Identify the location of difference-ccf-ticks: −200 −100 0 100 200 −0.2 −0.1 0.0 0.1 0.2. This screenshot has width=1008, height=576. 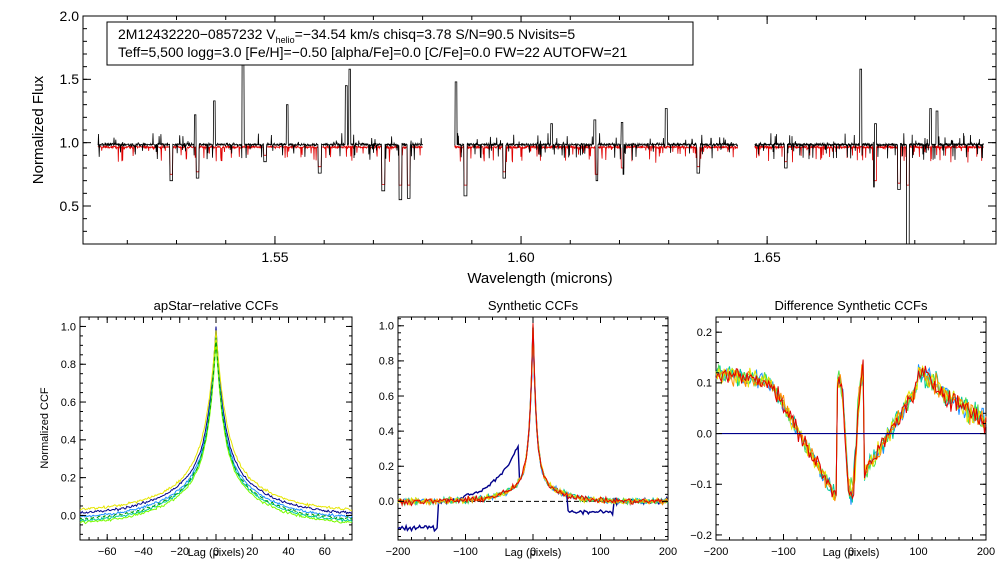
(842, 437).